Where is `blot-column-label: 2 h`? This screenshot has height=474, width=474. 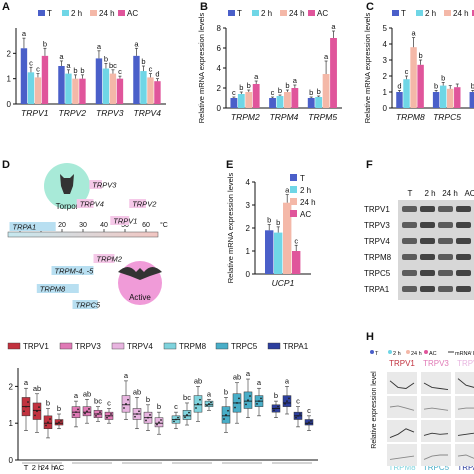 blot-column-label: 2 h is located at coordinates (429, 193).